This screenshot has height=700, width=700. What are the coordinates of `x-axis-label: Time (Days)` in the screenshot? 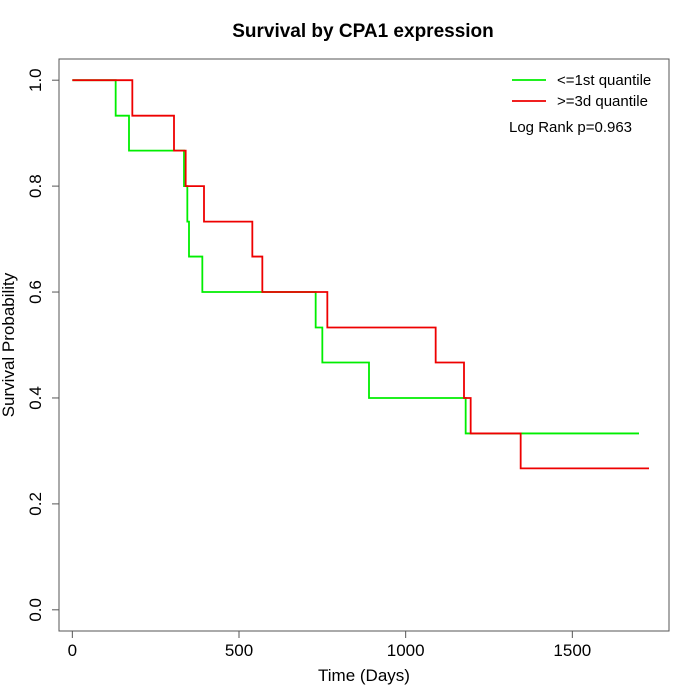 It's located at (364, 675).